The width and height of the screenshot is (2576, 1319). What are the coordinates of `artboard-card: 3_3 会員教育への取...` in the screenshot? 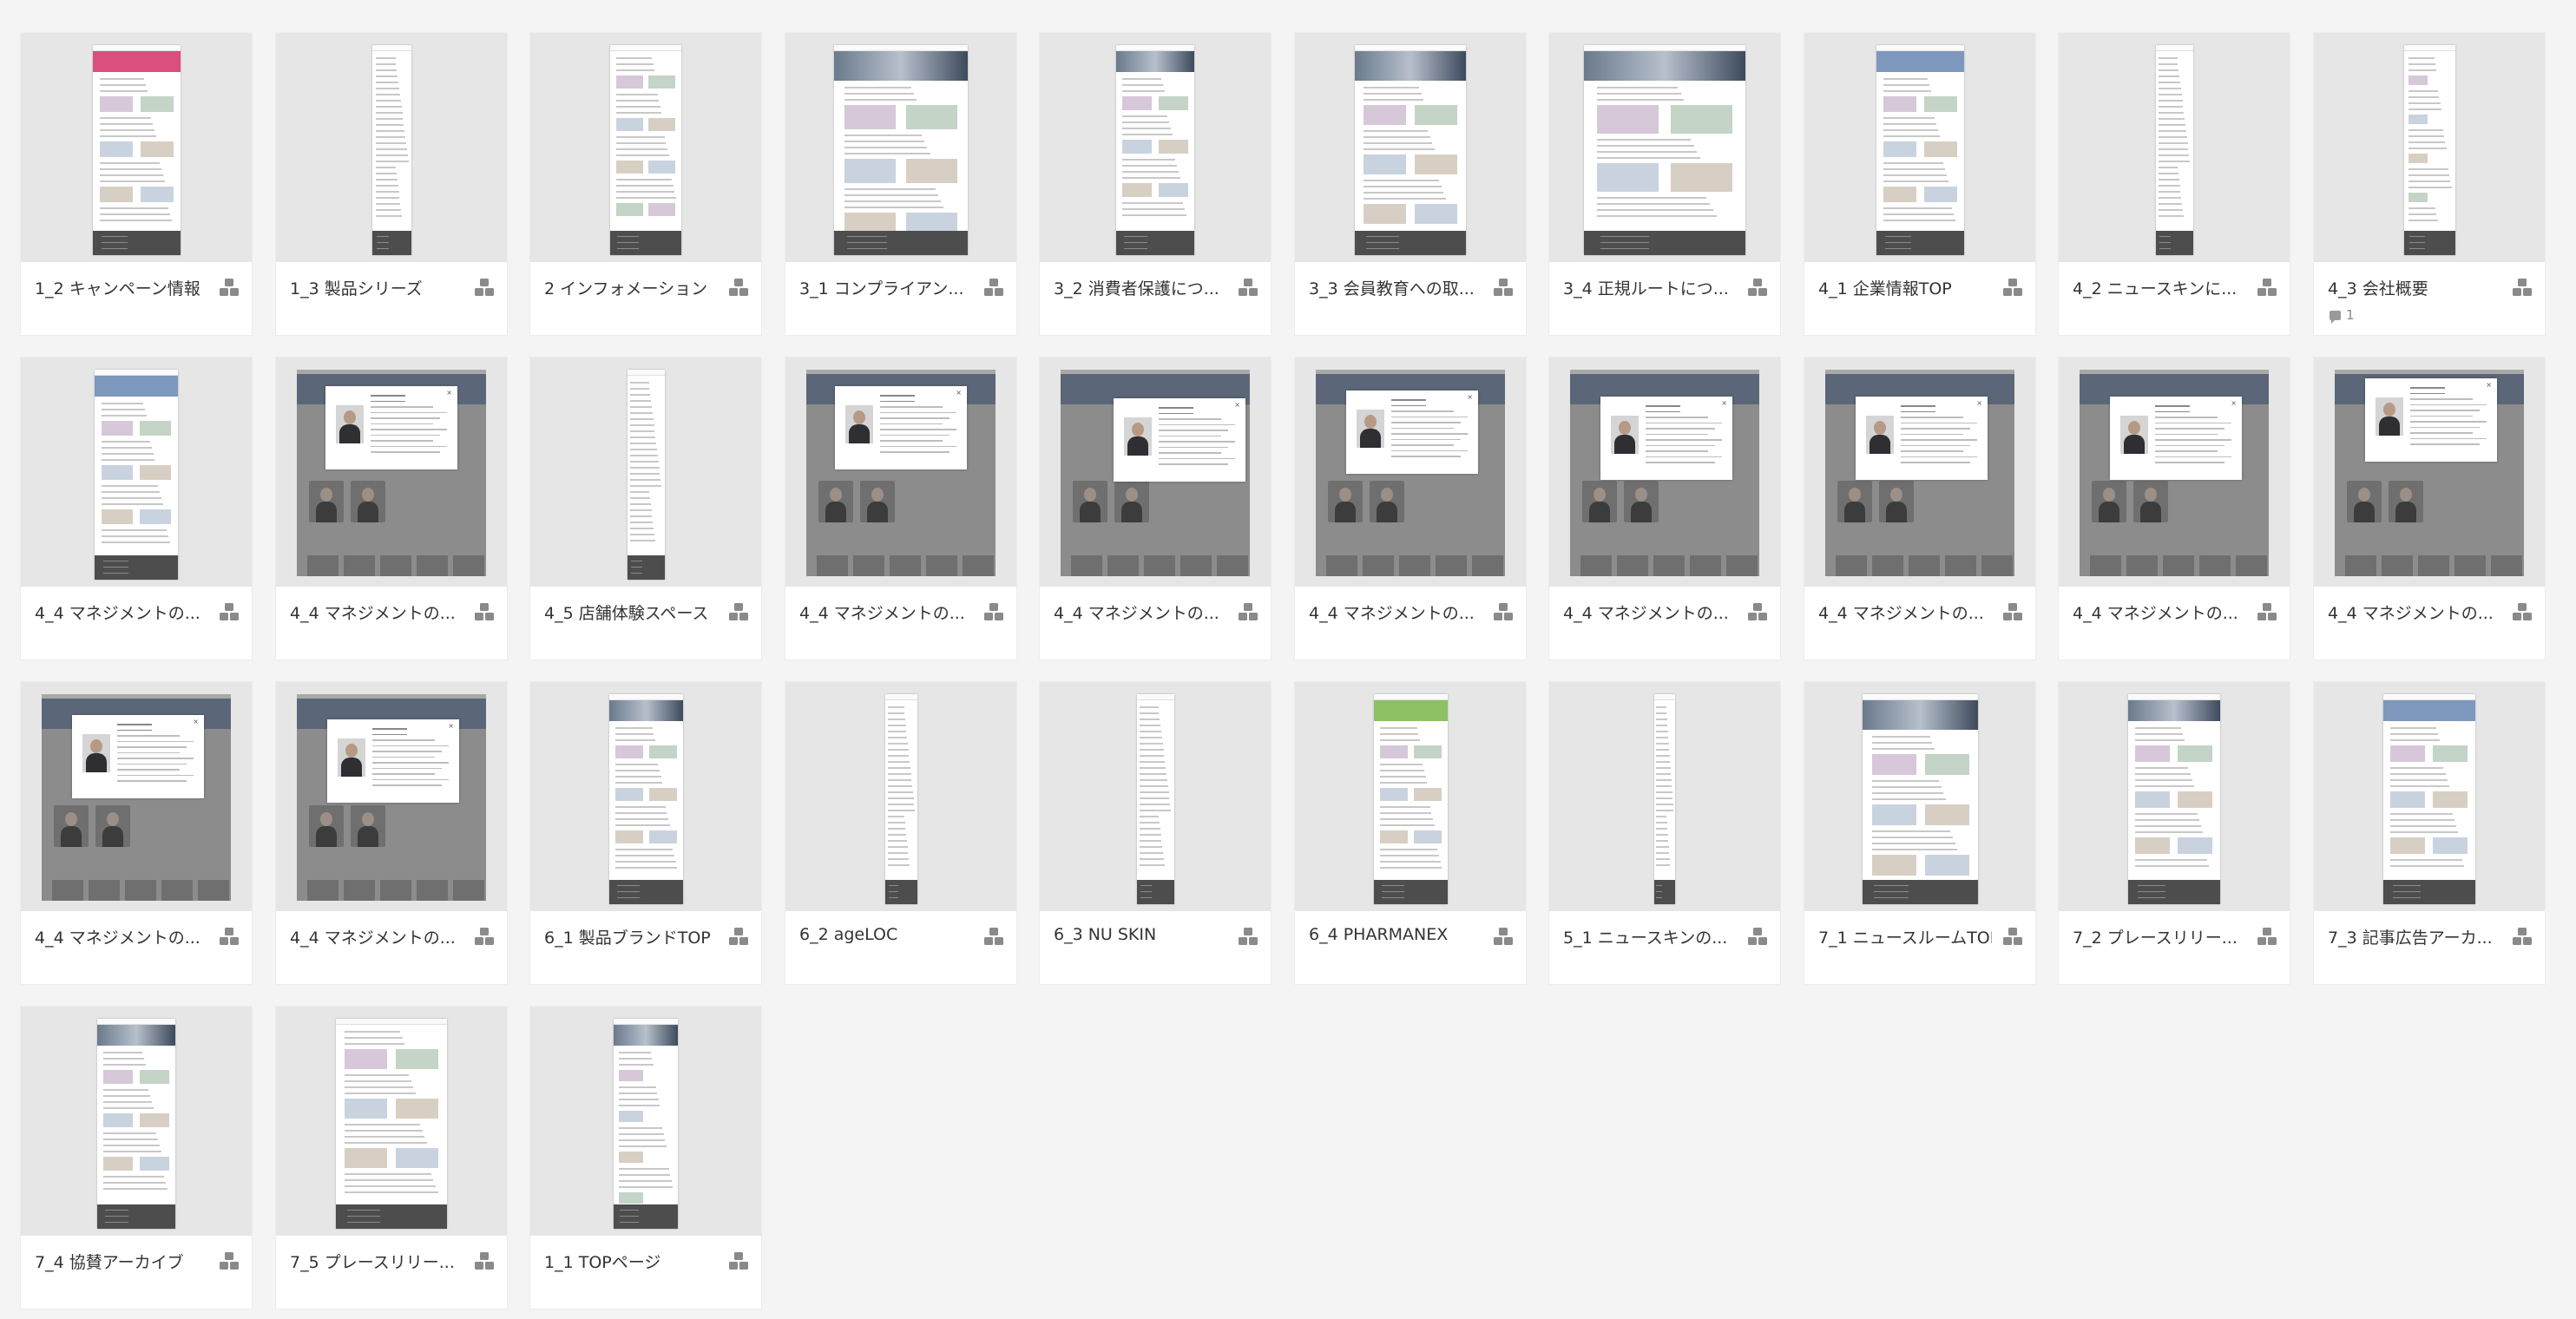 It's located at (1410, 184).